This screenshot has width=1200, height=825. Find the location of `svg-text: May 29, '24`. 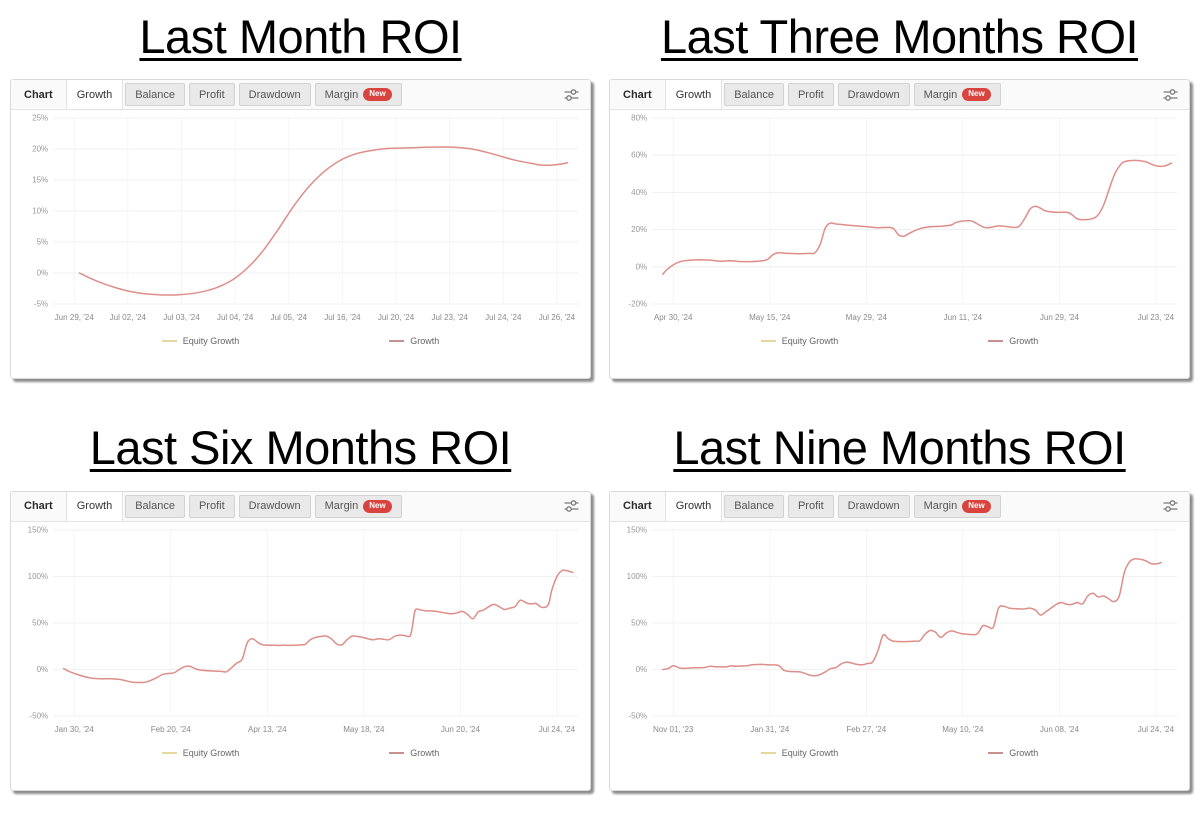

svg-text: May 29, '24 is located at coordinates (867, 317).